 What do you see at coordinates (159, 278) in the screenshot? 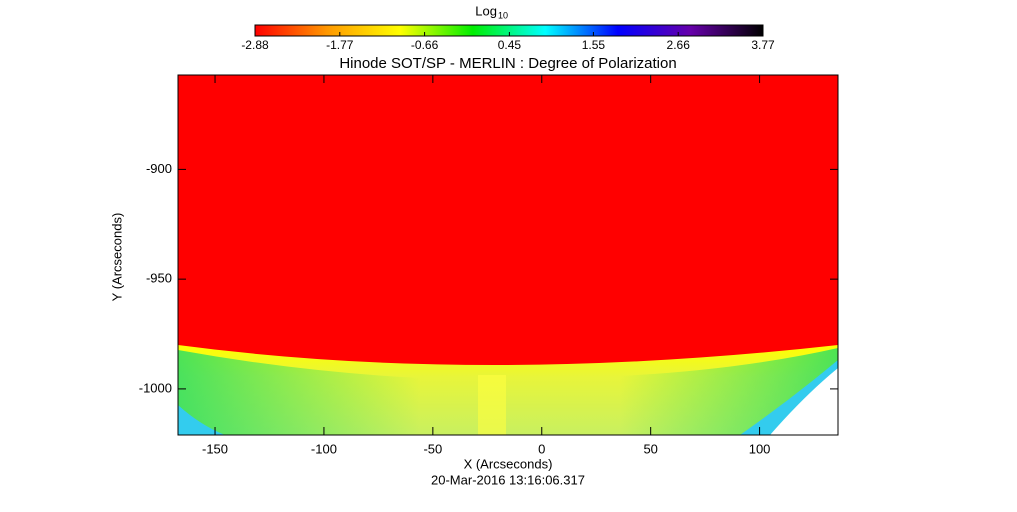
I see `y-tick-label: -950` at bounding box center [159, 278].